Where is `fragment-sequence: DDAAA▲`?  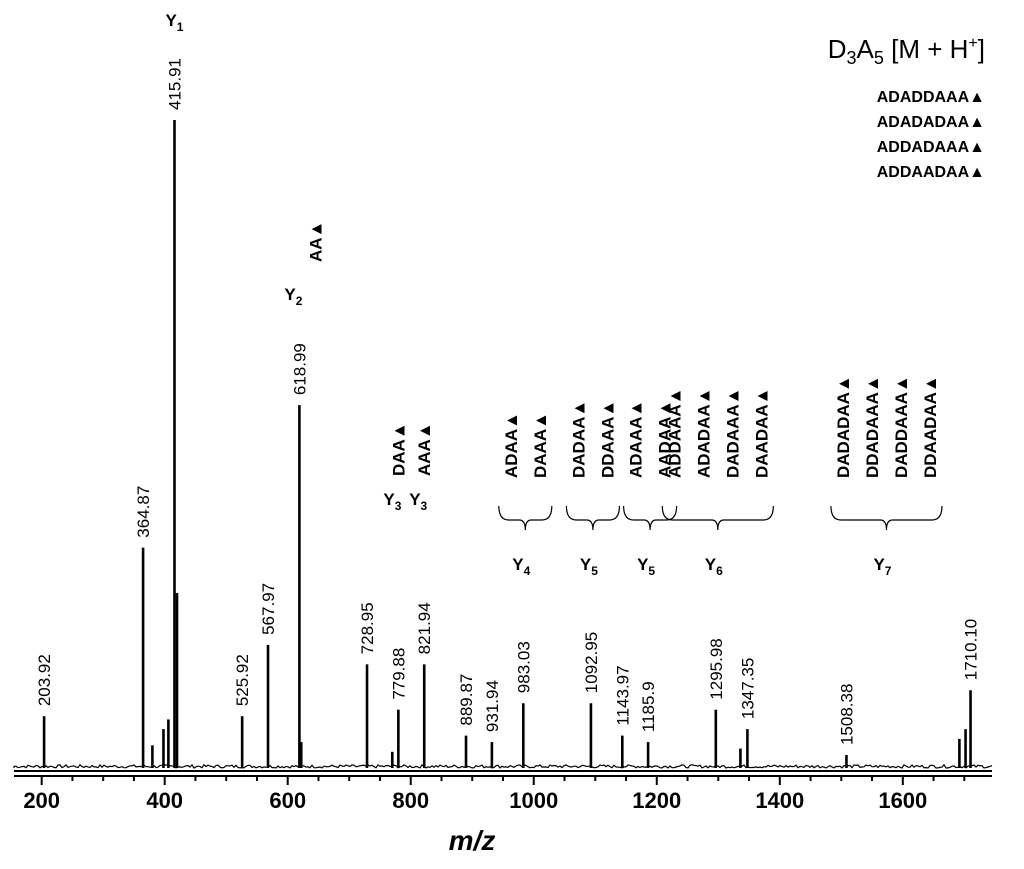
fragment-sequence: DDAAA▲ is located at coordinates (607, 439).